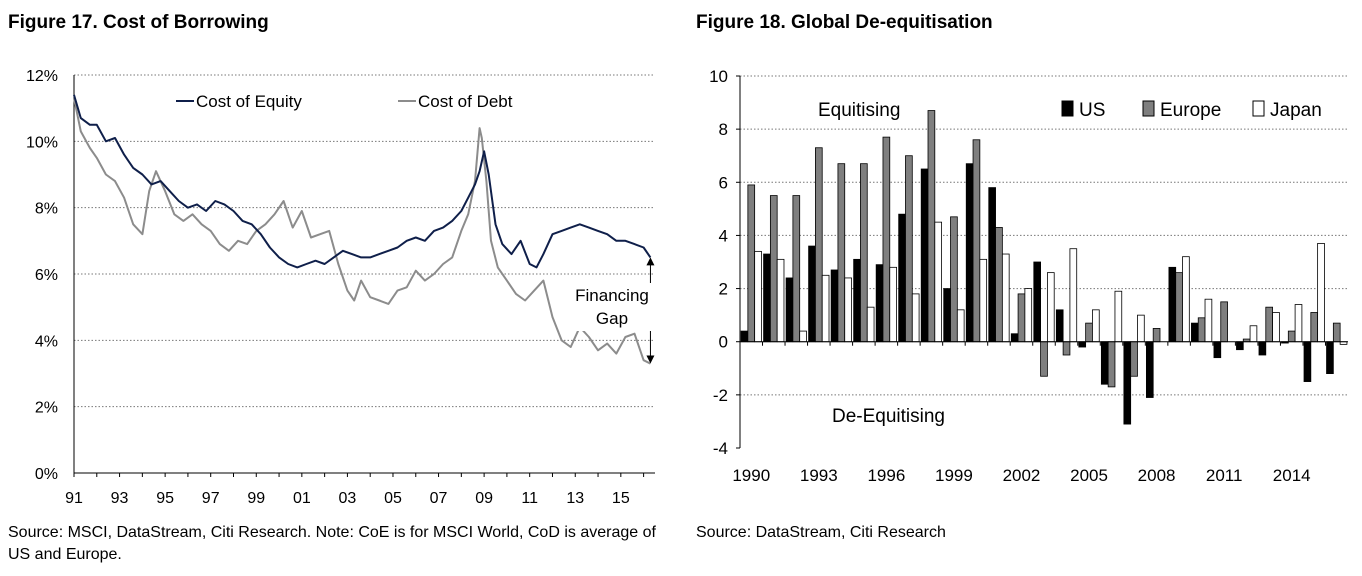 The image size is (1362, 576). Describe the element at coordinates (1253, 334) in the screenshot. I see `bar-japan-2012` at that location.